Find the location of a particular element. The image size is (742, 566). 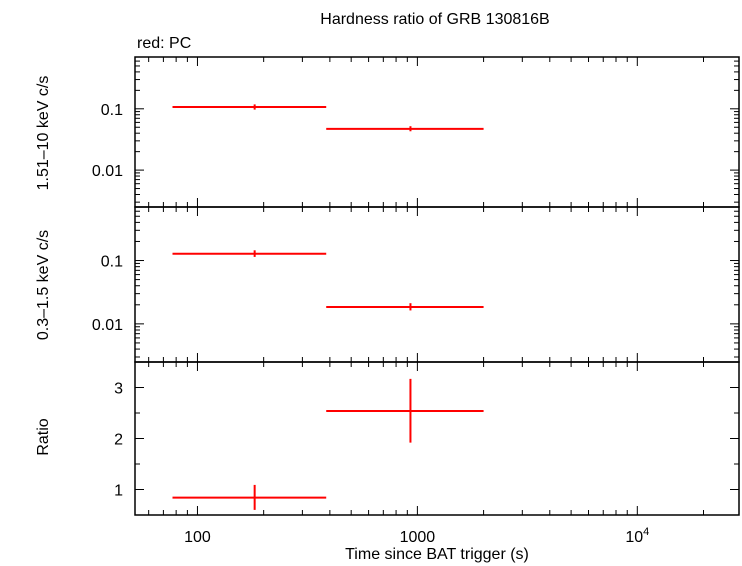

x-tick-label: 10⁴ is located at coordinates (637, 536).